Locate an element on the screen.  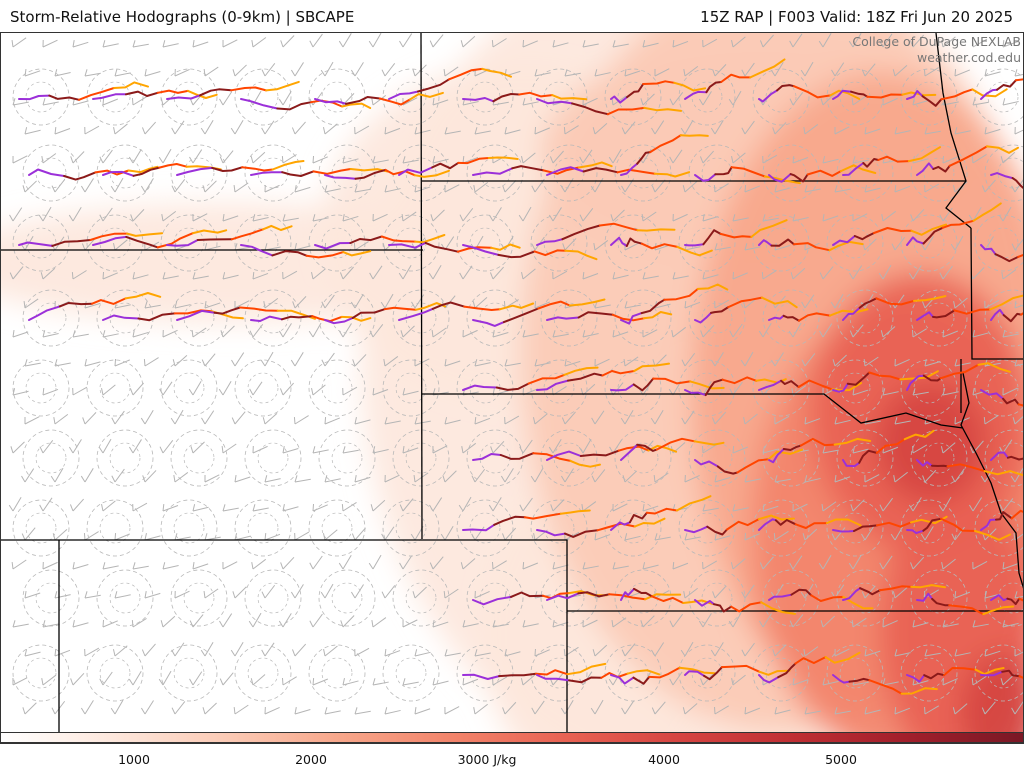
sbcape-contour is located at coordinates (992, 698).